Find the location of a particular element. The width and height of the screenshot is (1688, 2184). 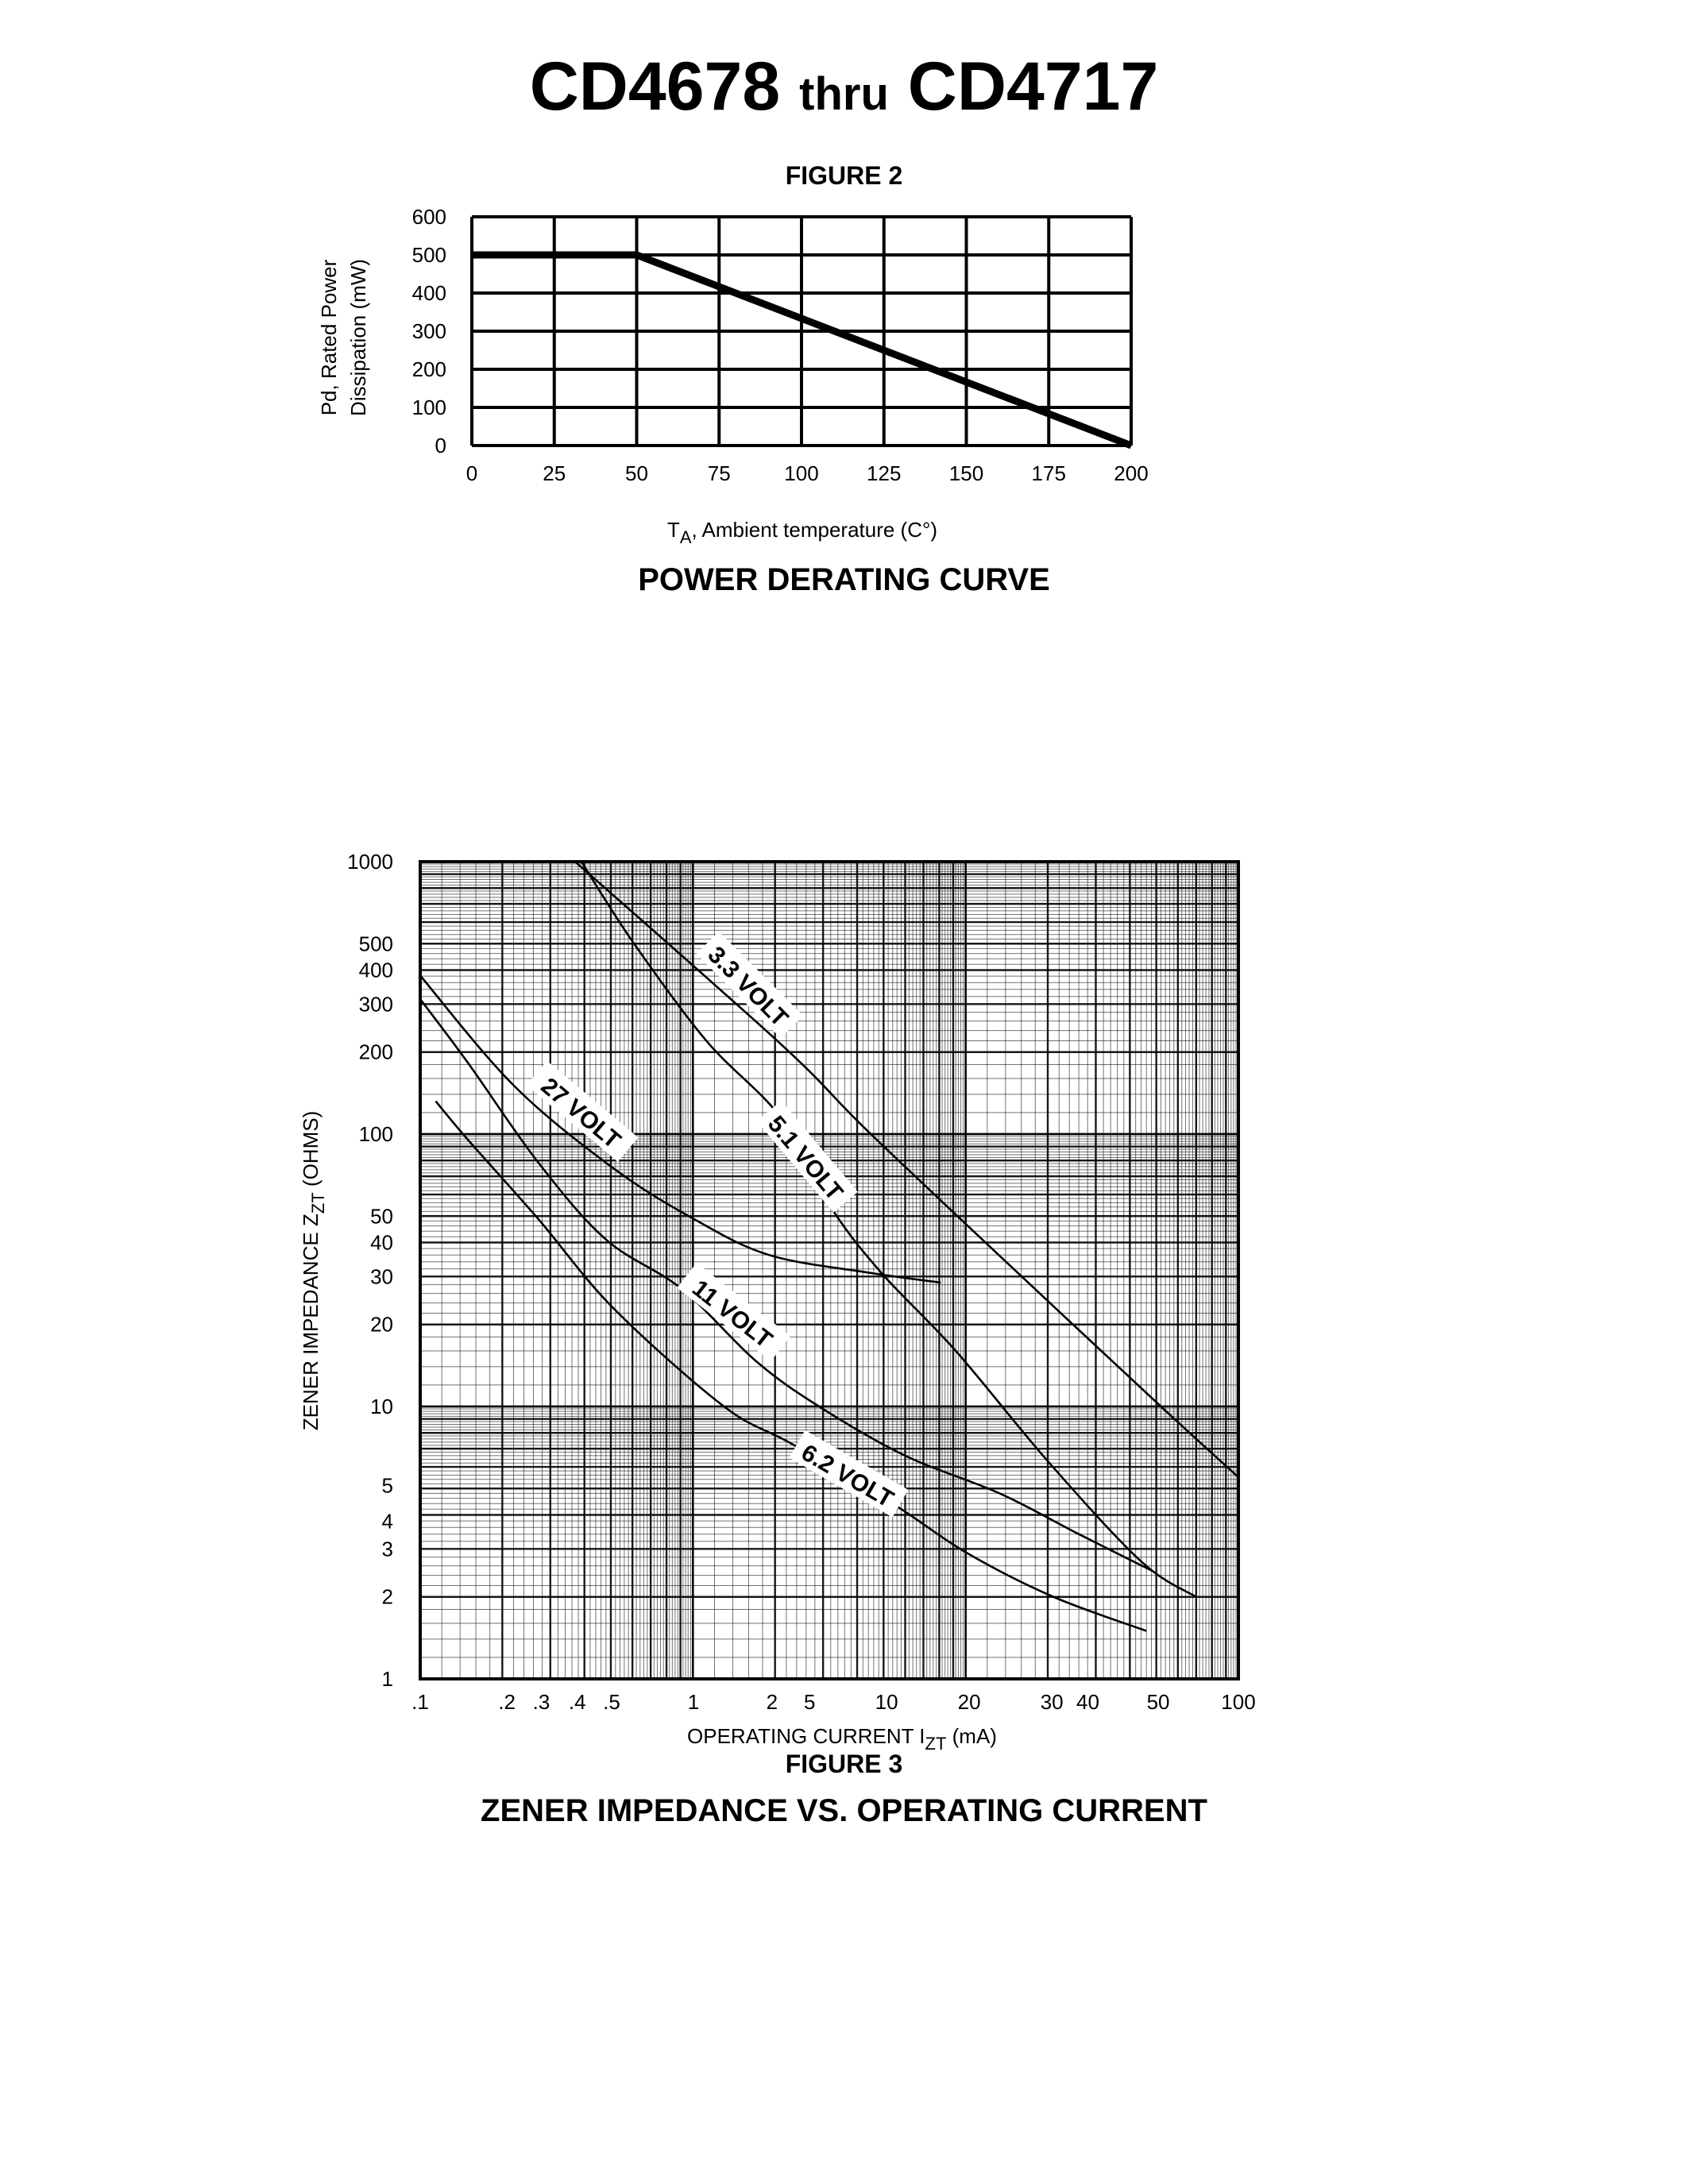

figure-3-label: FIGURE 3 is located at coordinates (844, 1764).